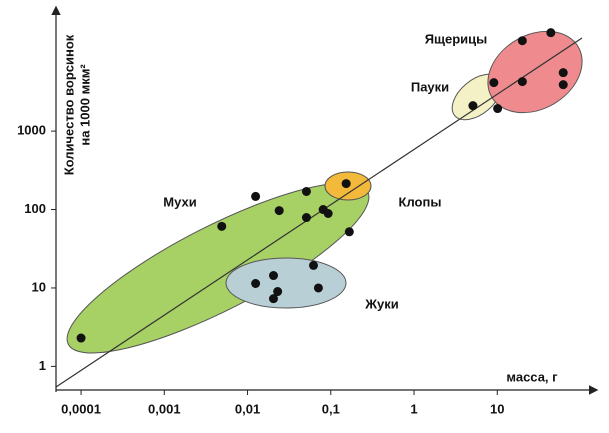 Image resolution: width=609 pixels, height=433 pixels. I want to click on group-label: Ящерицы, so click(456, 38).